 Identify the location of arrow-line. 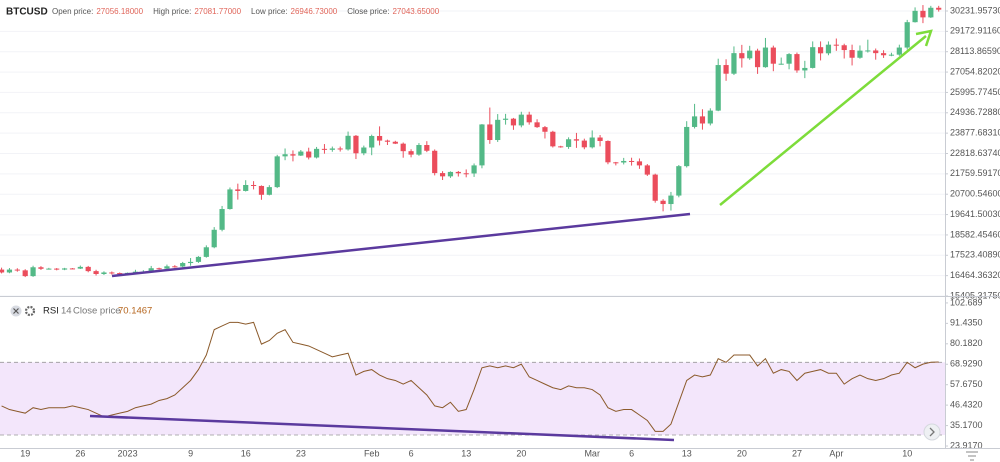
(823, 120).